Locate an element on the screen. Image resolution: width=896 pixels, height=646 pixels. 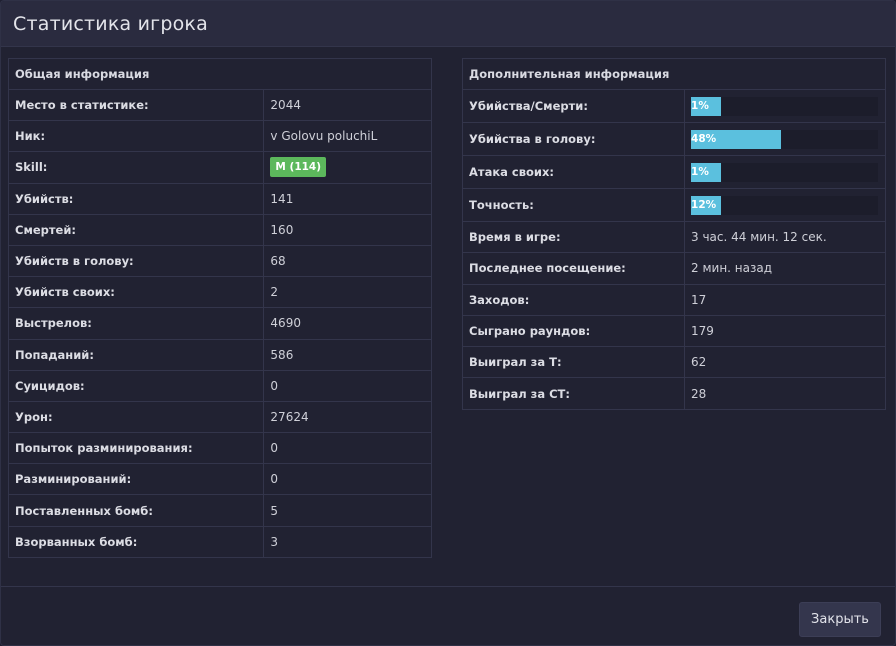
stat-label: Убийств в голову: is located at coordinates (136, 261).